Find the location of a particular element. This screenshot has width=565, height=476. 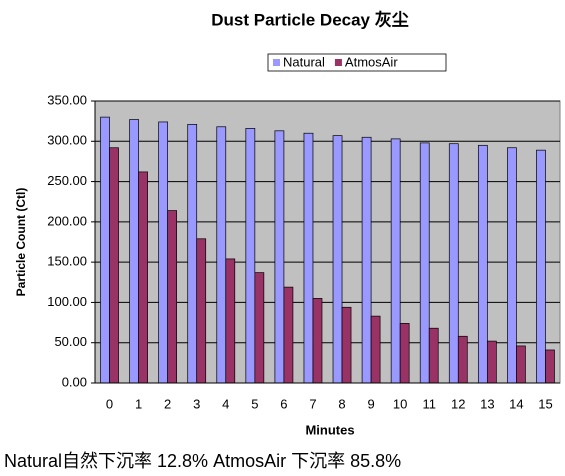

legend-label: AtmosAir is located at coordinates (371, 61).